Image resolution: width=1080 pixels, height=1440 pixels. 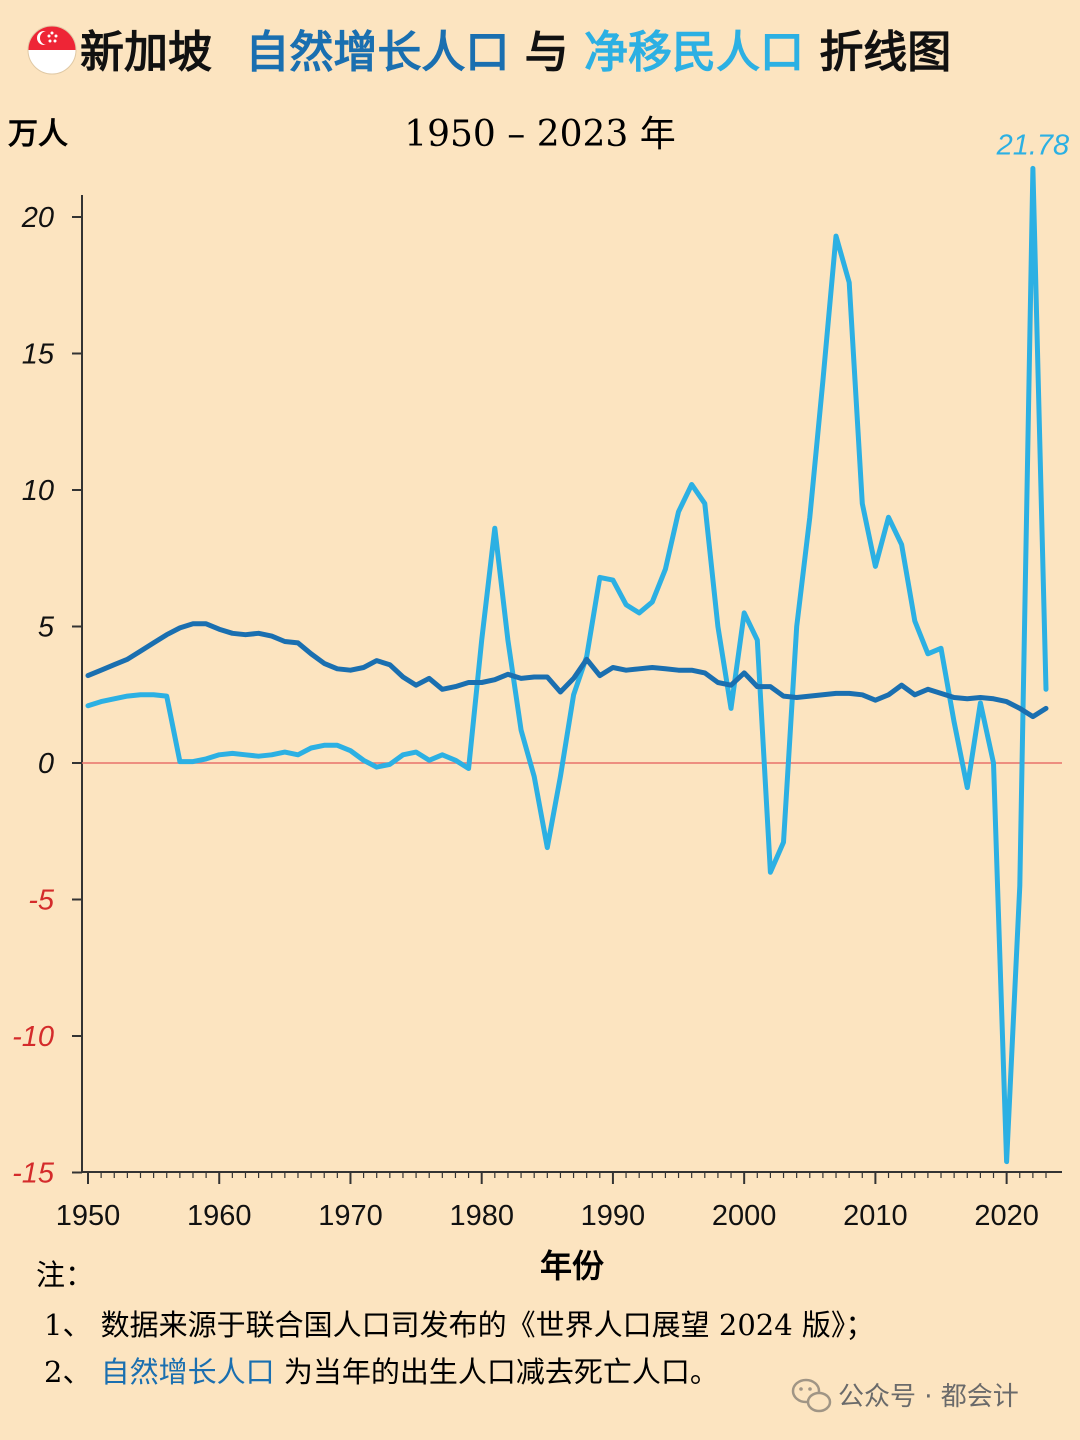 I want to click on wechat-icon, so click(x=811, y=1395).